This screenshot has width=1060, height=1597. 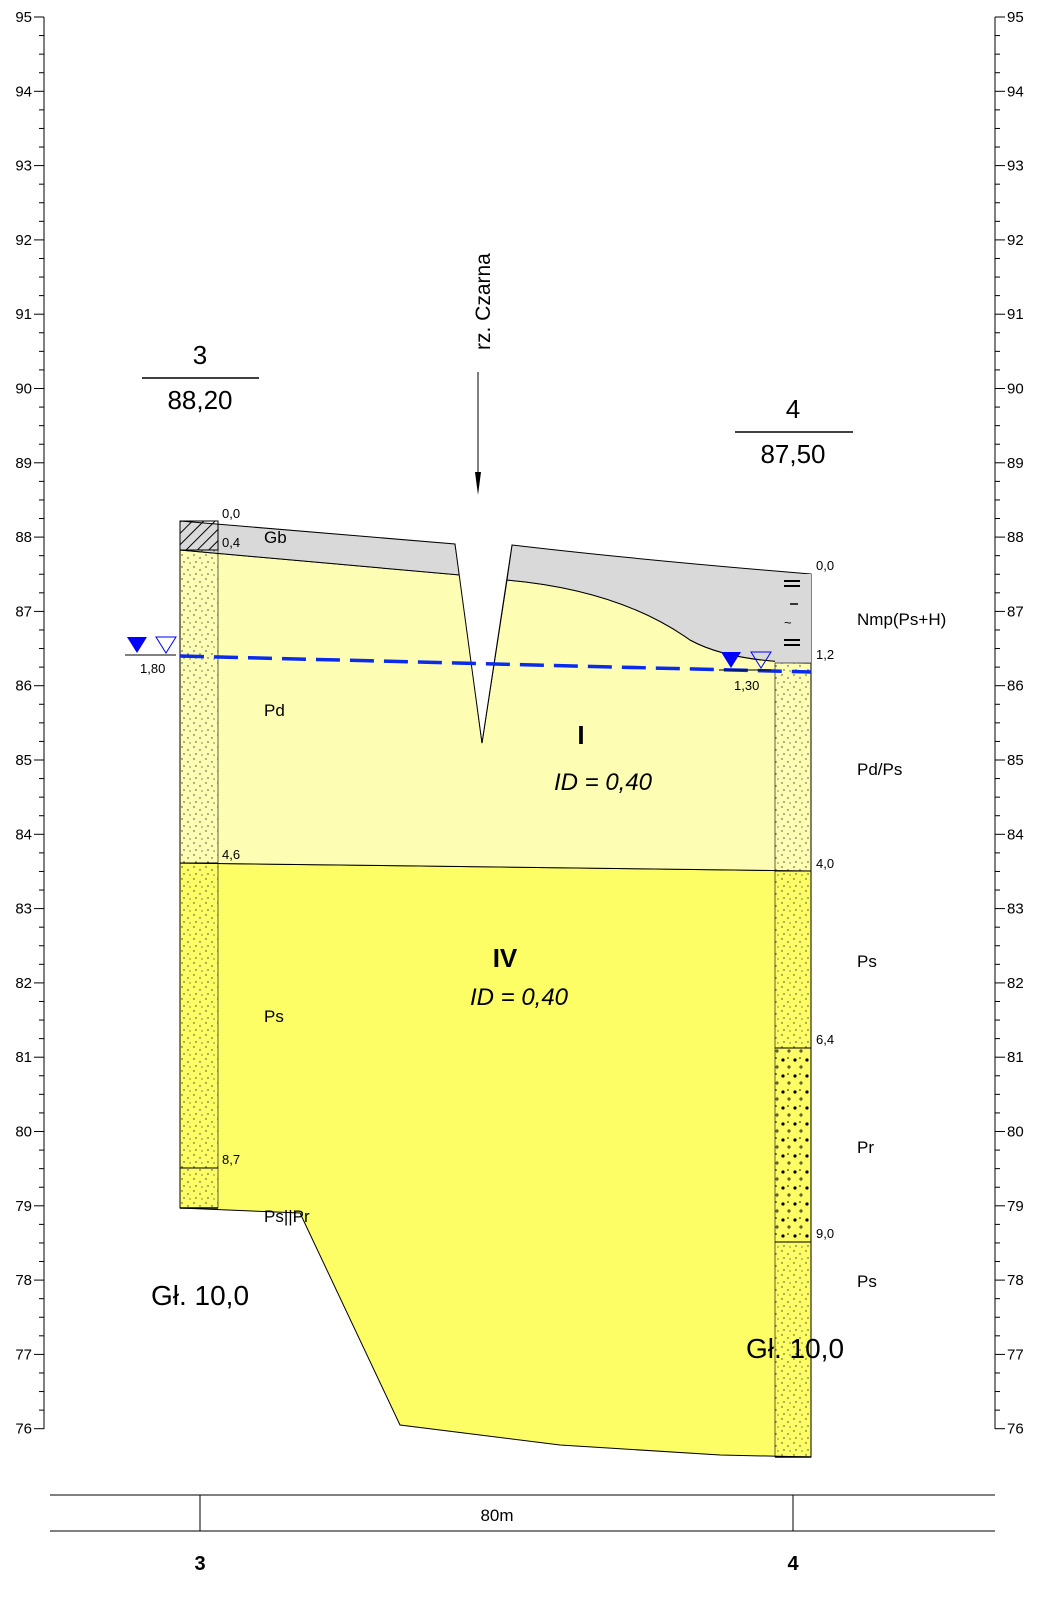 I want to click on left-axis-tick-label: 82, so click(x=23, y=983).